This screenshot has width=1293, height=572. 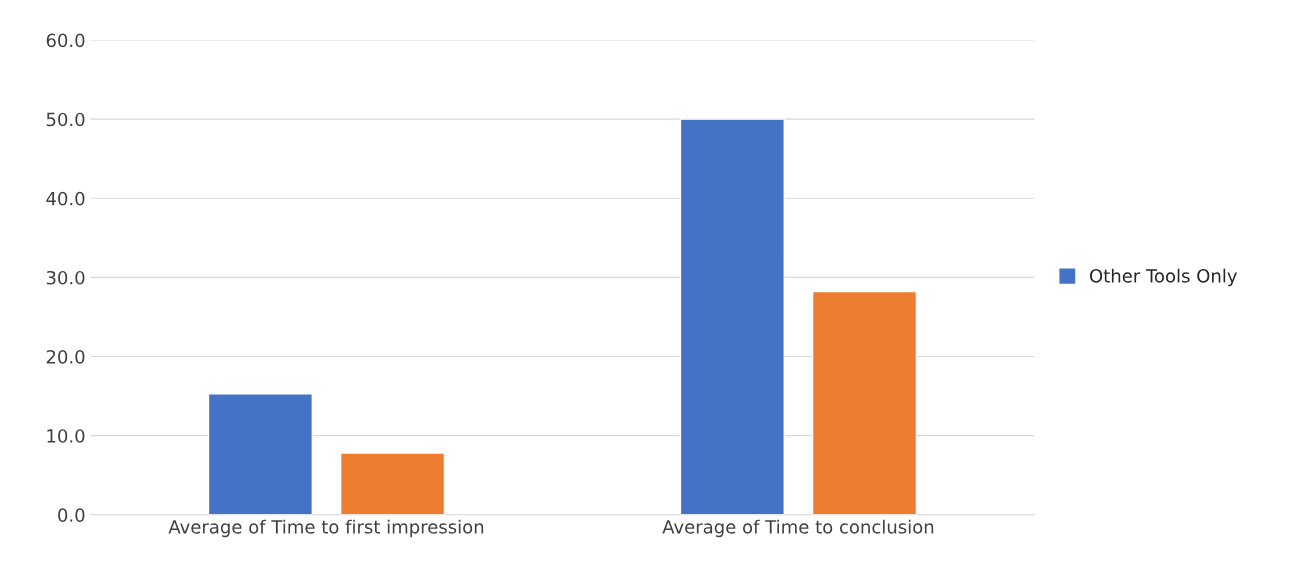 I want to click on x-tick-label: Average of Time to conclusion, so click(x=798, y=528).